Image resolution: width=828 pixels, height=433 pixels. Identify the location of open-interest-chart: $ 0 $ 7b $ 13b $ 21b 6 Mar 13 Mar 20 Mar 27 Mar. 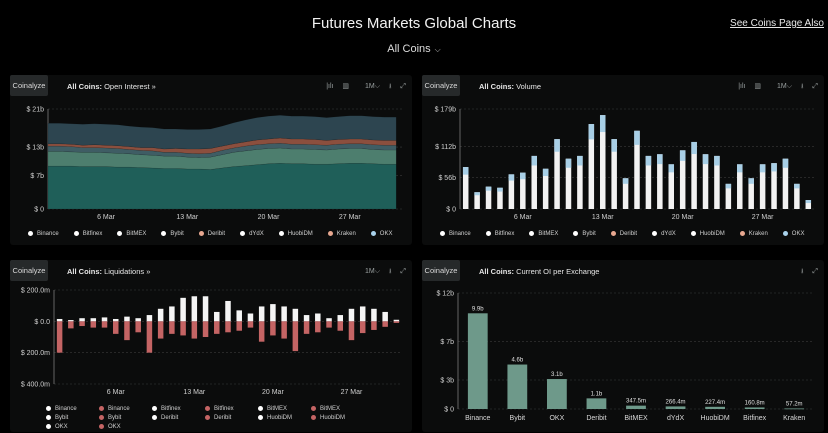
(211, 162).